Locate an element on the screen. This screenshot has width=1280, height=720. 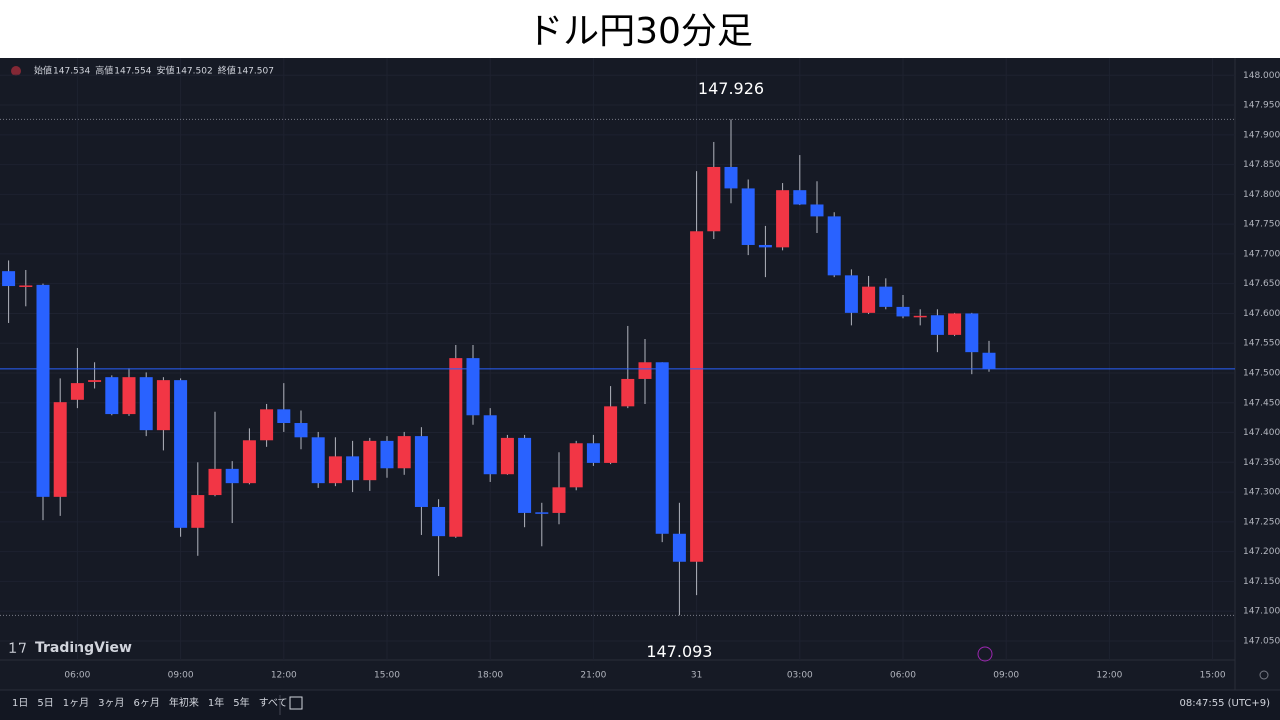
logo-mark: 𝟷𝟽 is located at coordinates (17, 648).